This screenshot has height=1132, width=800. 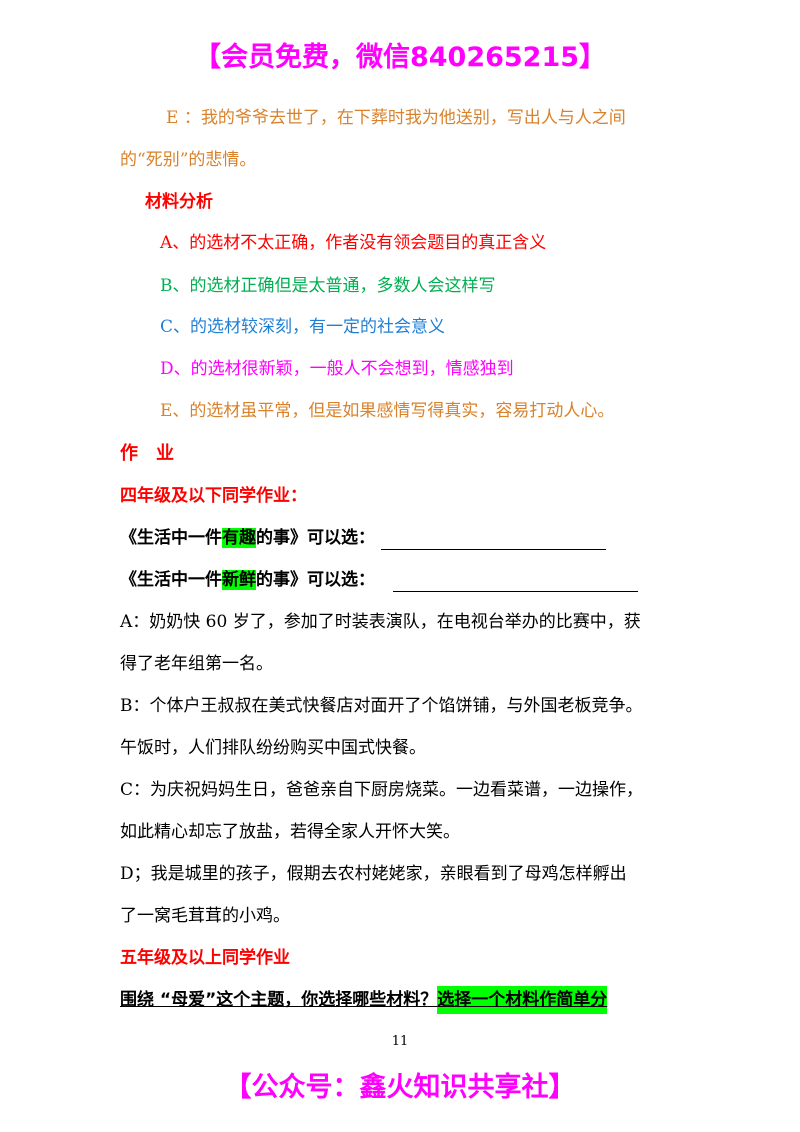 I want to click on topic-1: 《生活中一件有趣的事》可以选：, so click(x=363, y=538).